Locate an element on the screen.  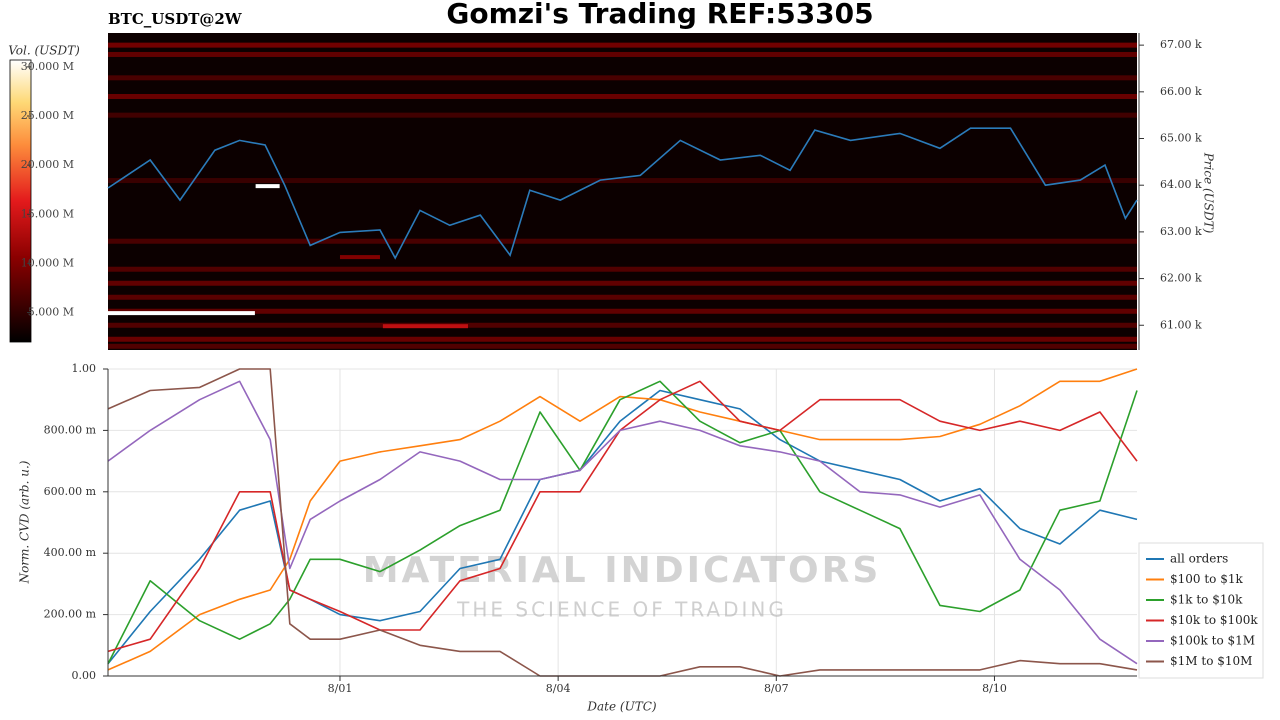
colorbar is located at coordinates (20, 201).